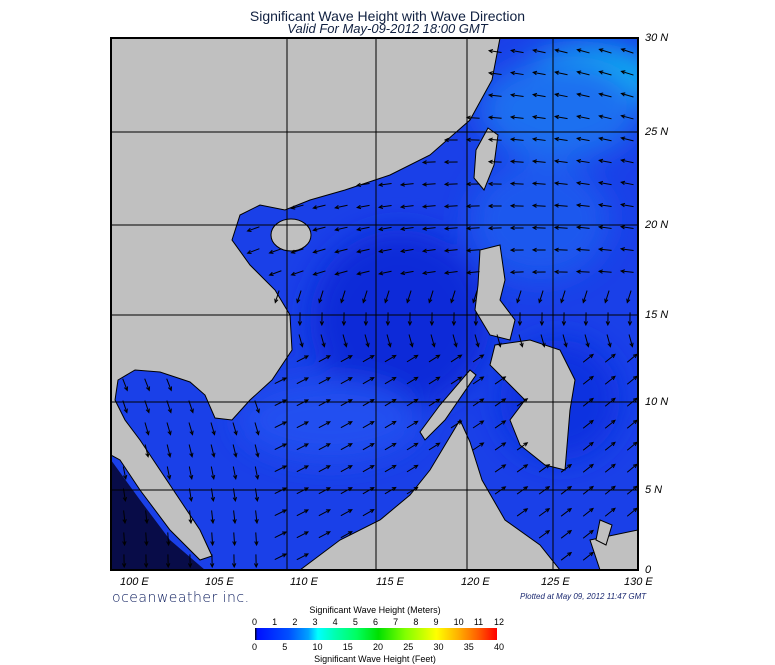 This screenshot has width=775, height=665. Describe the element at coordinates (378, 647) in the screenshot. I see `legend-tick: 20` at that location.